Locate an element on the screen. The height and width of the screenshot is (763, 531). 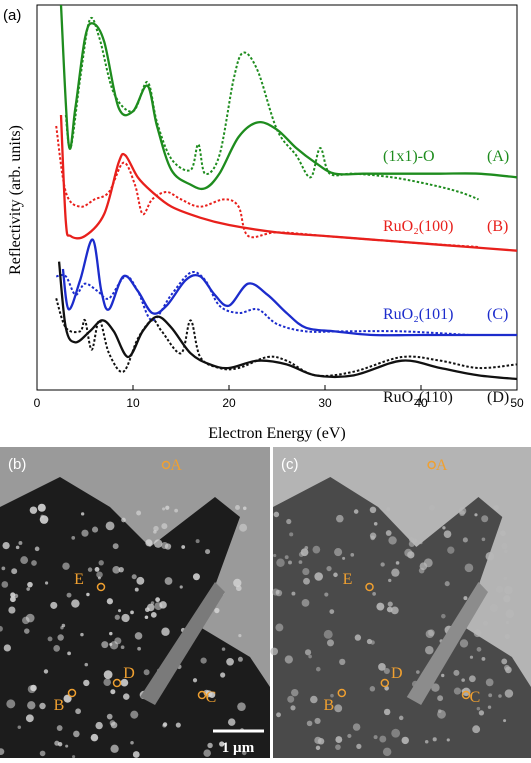
scale-bar-label: 1 µm is located at coordinates (238, 748).